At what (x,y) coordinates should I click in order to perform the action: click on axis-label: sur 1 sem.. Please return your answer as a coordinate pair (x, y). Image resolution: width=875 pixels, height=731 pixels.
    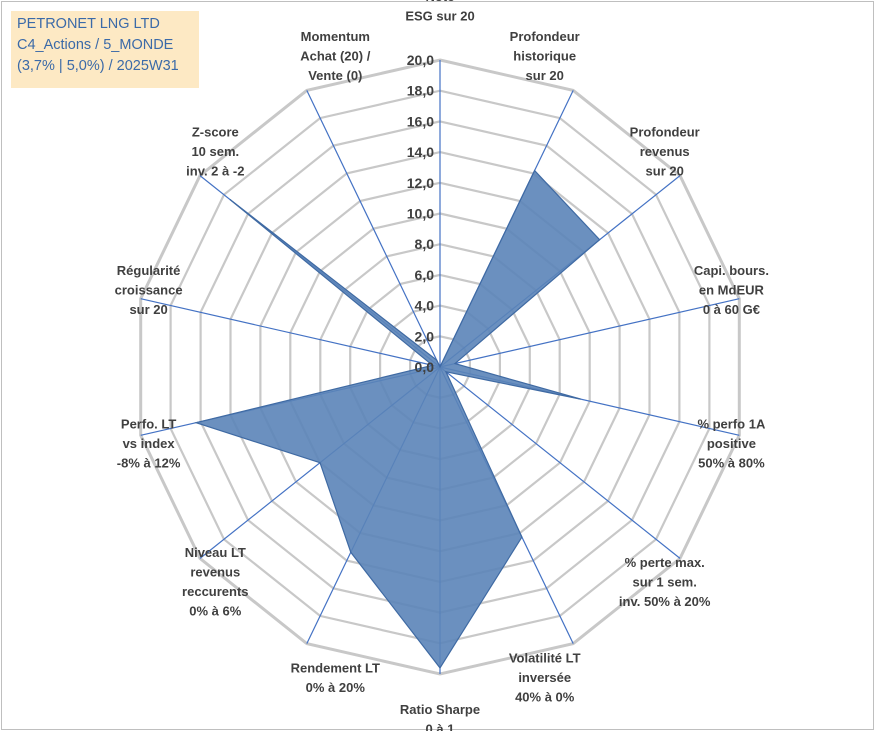
    Looking at the image, I should click on (665, 581).